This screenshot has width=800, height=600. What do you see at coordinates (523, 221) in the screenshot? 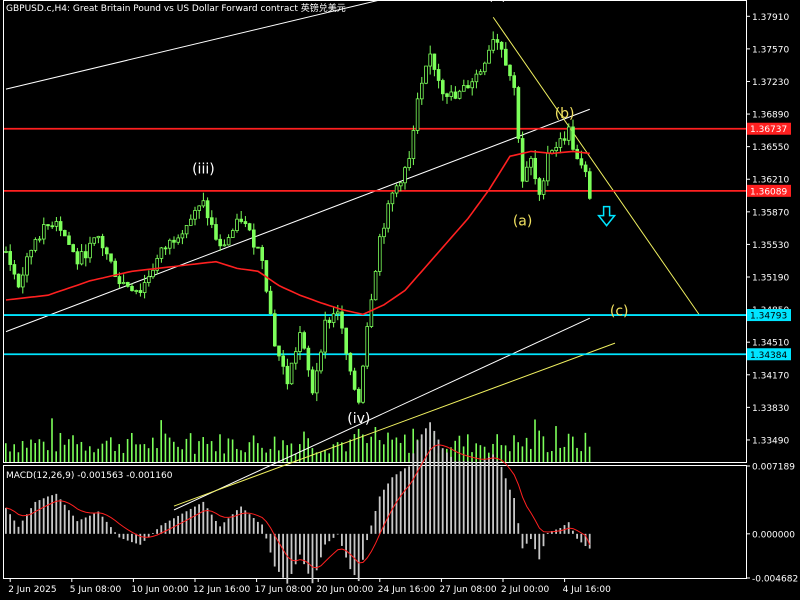
I see `wave-label: (a)` at bounding box center [523, 221].